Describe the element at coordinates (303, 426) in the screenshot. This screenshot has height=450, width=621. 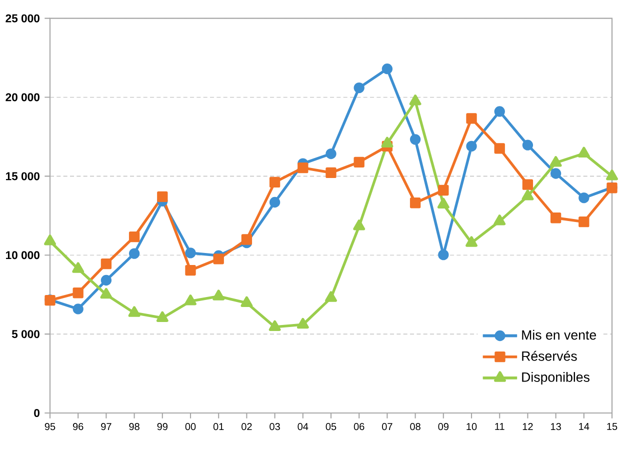
I see `x-tick-label: 04` at that location.